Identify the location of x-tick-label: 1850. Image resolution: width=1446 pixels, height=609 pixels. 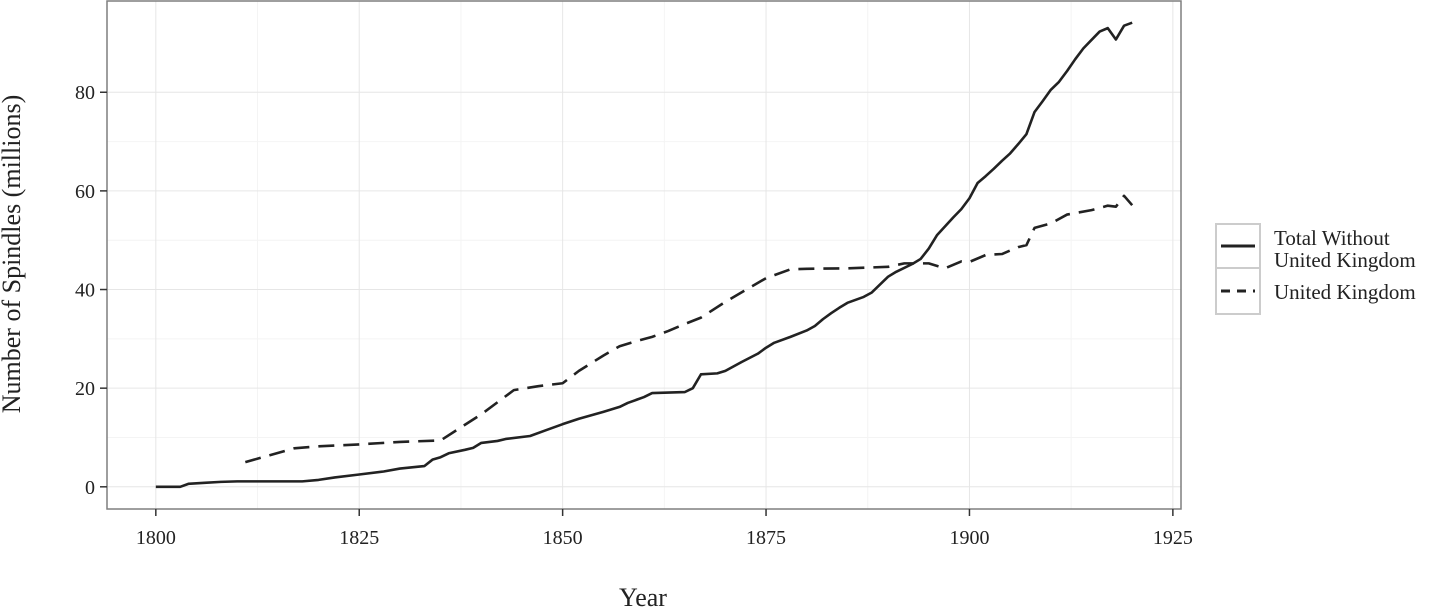
(563, 538).